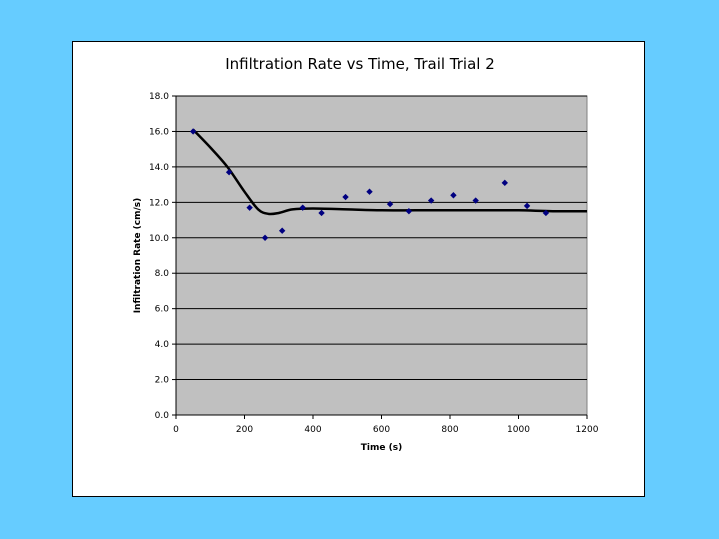 This screenshot has height=539, width=719. What do you see at coordinates (159, 168) in the screenshot?
I see `y-tick-label-7: 14.0` at bounding box center [159, 168].